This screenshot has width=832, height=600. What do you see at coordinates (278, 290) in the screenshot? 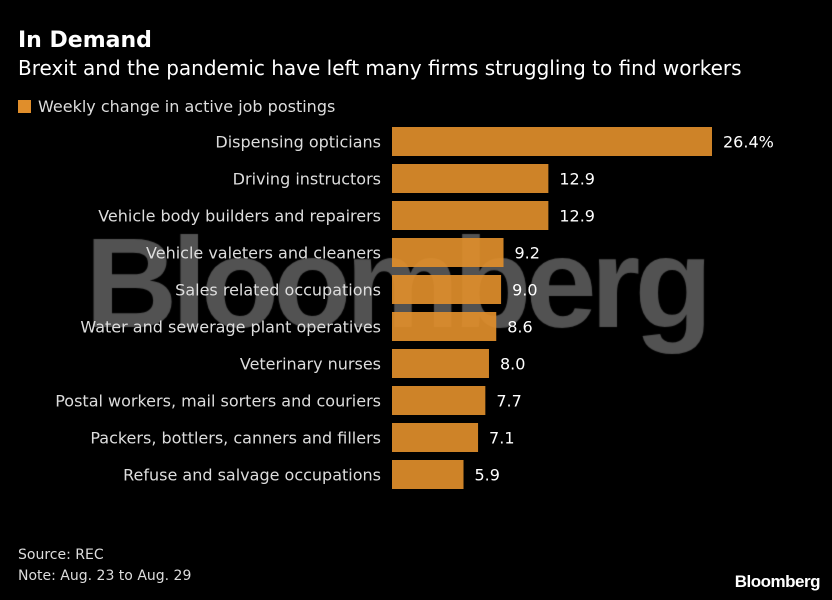
I see `category-label: Sales related occupations` at bounding box center [278, 290].